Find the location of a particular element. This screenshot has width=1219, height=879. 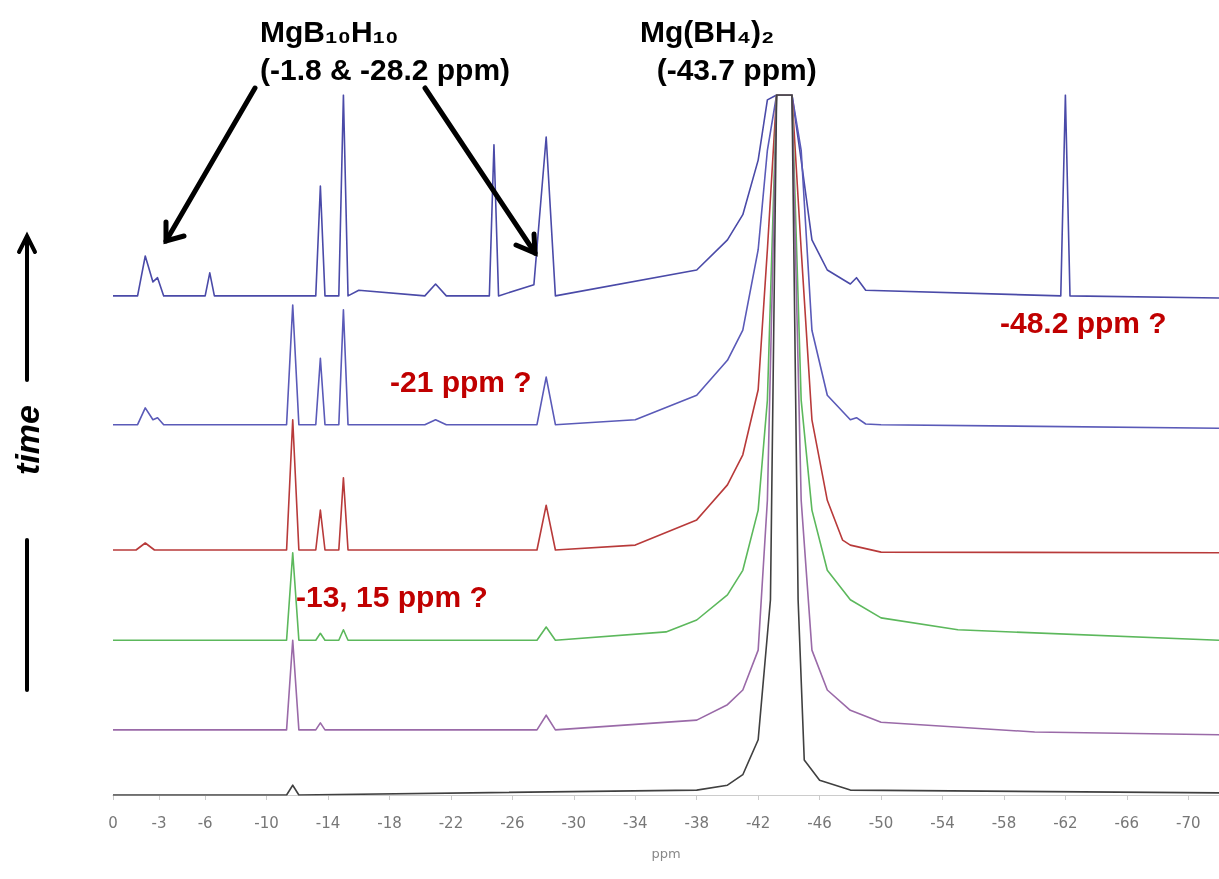

text: Mg(BH₄)₂ (-43.7 ppm) is located at coordinates (728, 50).